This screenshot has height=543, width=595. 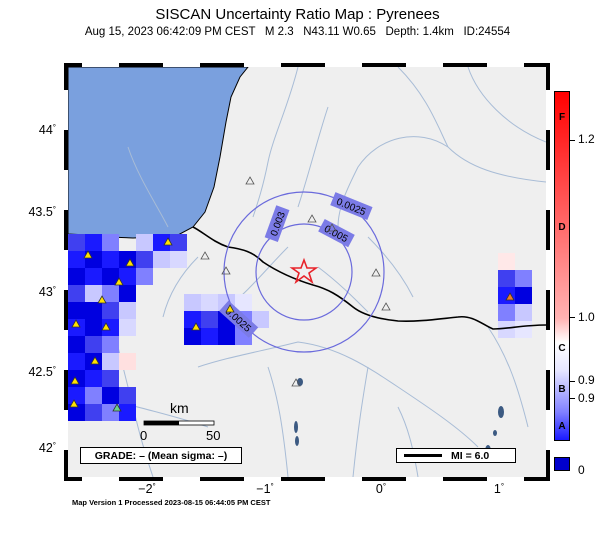 What do you see at coordinates (147, 489) in the screenshot?
I see `lon-tick-minus2: −2°` at bounding box center [147, 489].